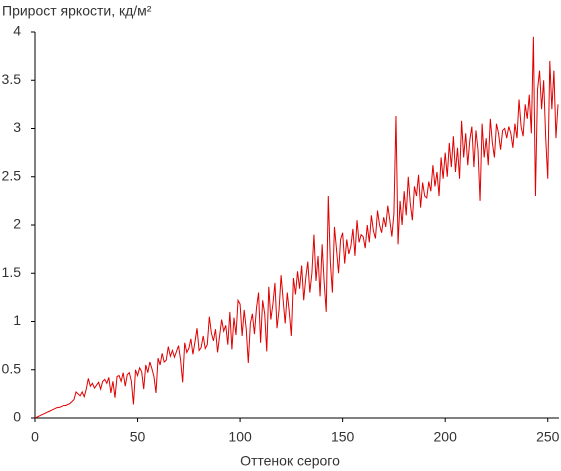 This screenshot has width=561, height=471. What do you see at coordinates (12, 272) in the screenshot?
I see `y-tick-label: 1.5` at bounding box center [12, 272].